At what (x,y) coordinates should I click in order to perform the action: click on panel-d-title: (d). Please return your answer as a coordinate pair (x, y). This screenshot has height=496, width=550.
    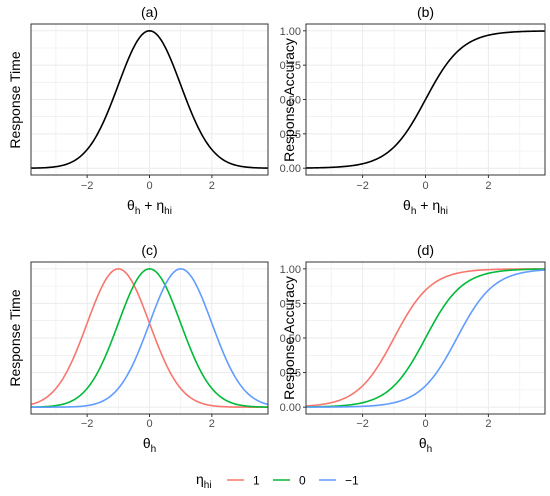
    Looking at the image, I should click on (425, 250).